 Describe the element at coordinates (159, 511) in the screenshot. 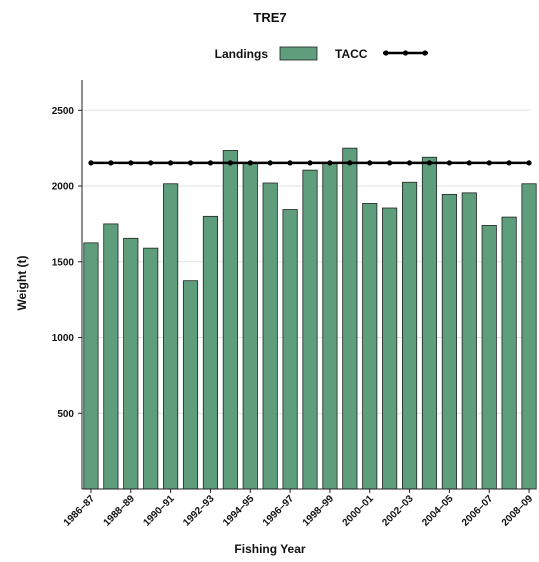

I see `x-tick-label: 1990–91` at that location.